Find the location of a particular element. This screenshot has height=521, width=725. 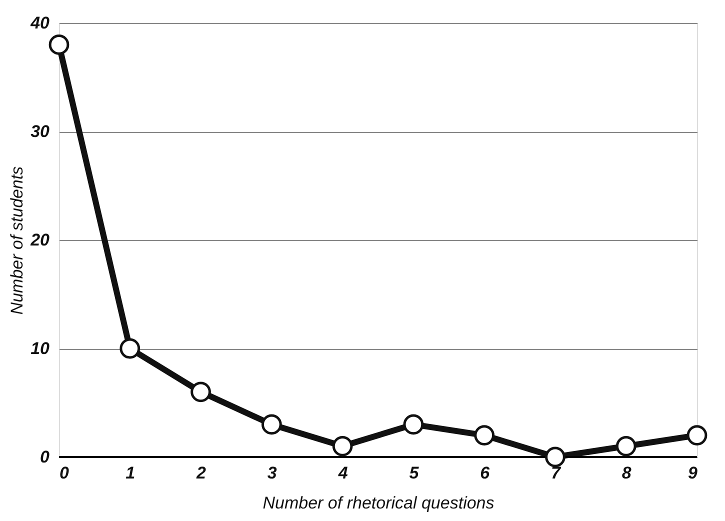

x-tick-label: 2 is located at coordinates (201, 473).